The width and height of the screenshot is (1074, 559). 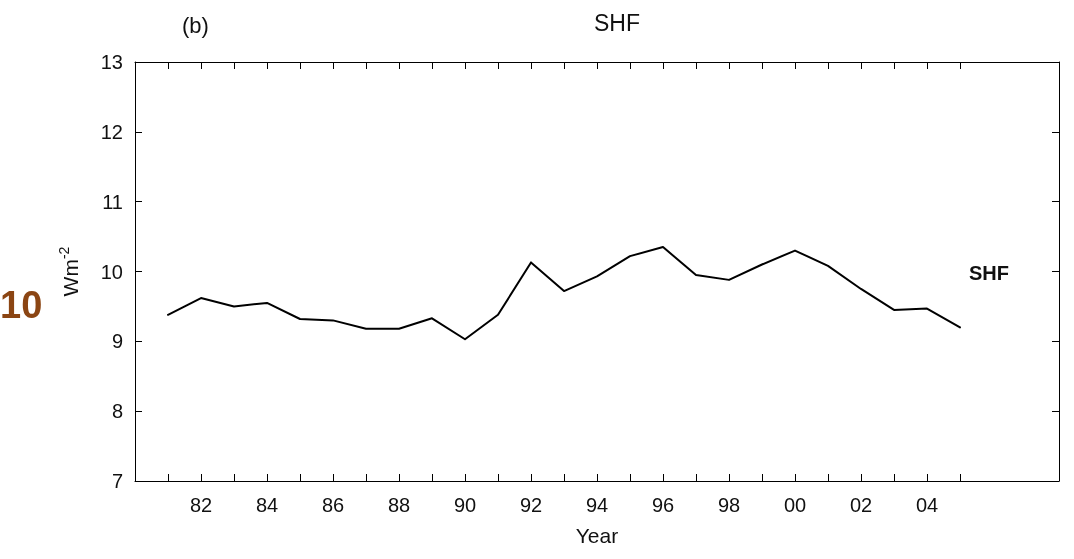 I want to click on x-axis-title: Year, so click(x=597, y=535).